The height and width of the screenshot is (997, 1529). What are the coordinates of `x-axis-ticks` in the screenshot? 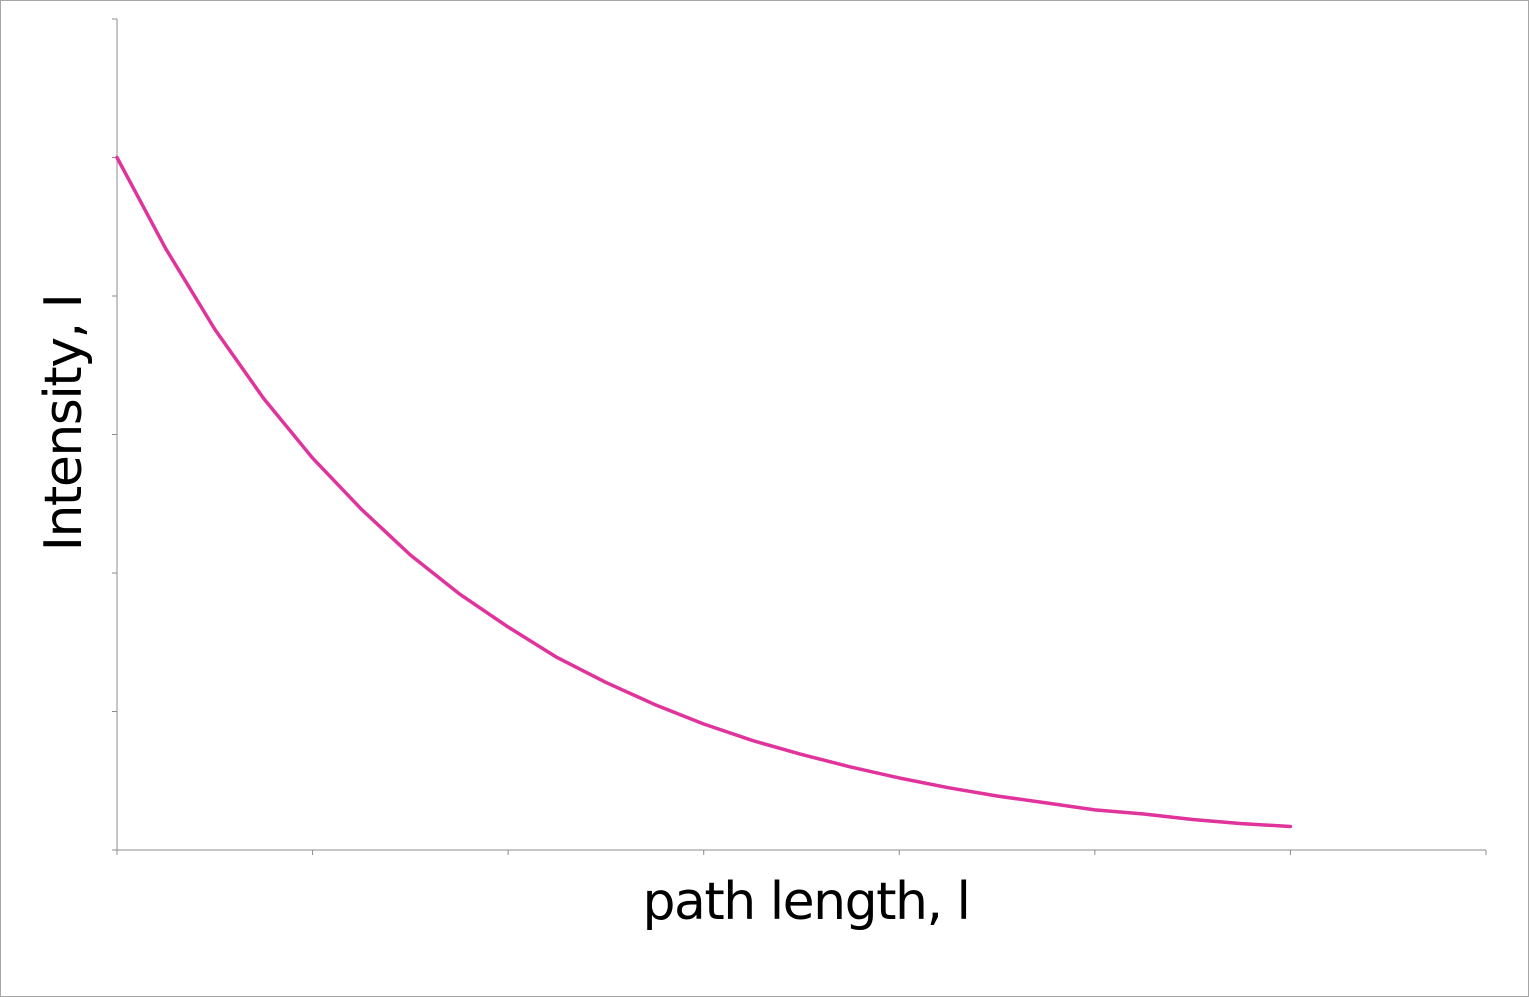 It's located at (801, 852).